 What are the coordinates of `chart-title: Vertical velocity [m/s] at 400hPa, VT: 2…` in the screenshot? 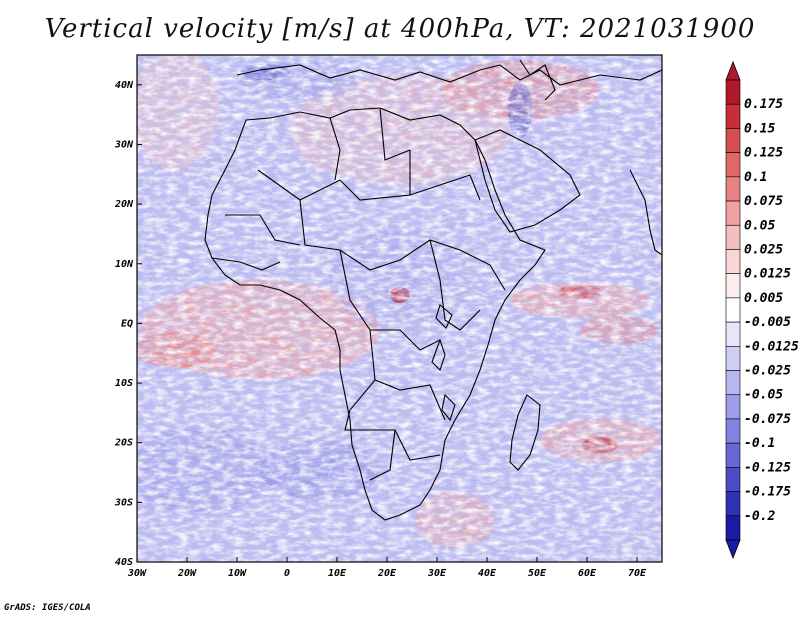 It's located at (400, 29).